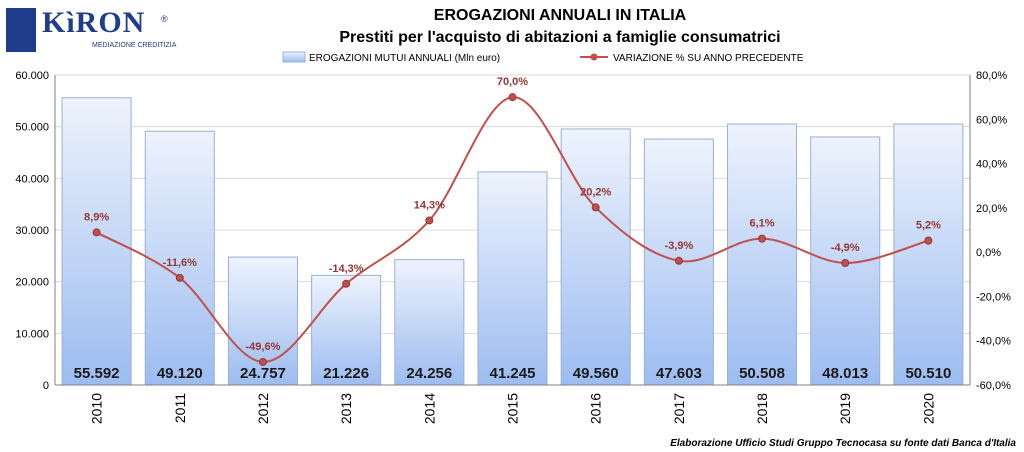 The image size is (1024, 452). I want to click on bar-value-label: 49.120, so click(180, 373).